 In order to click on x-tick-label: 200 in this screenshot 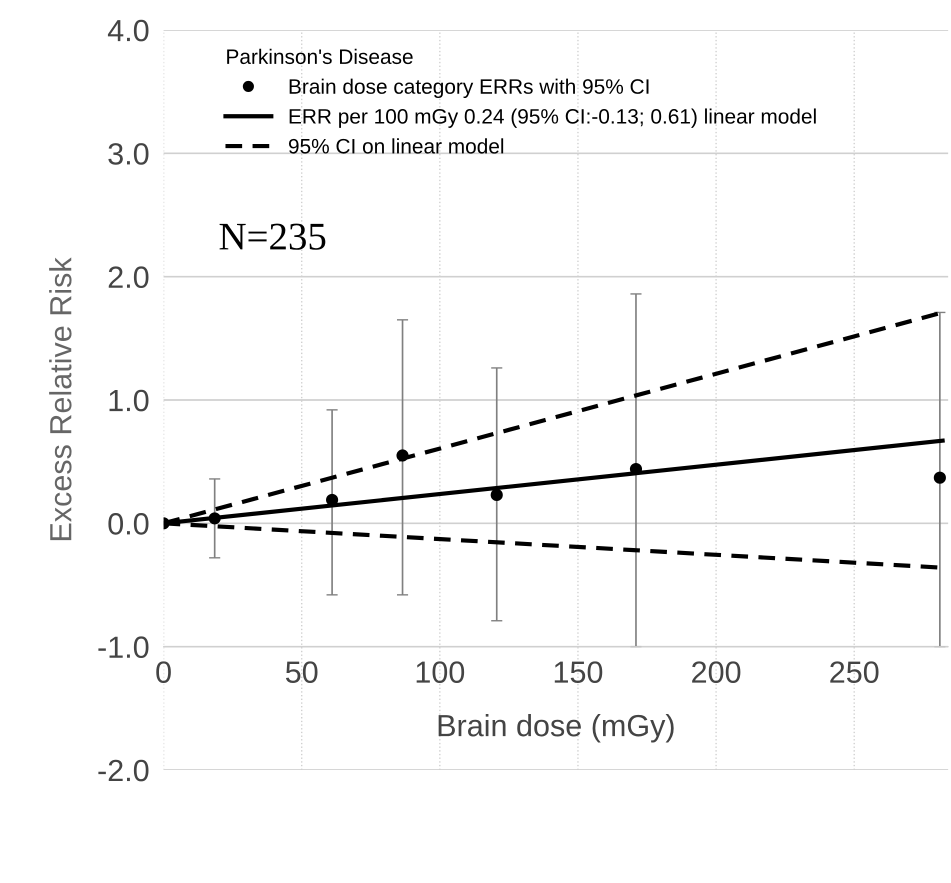, I will do `click(716, 672)`.